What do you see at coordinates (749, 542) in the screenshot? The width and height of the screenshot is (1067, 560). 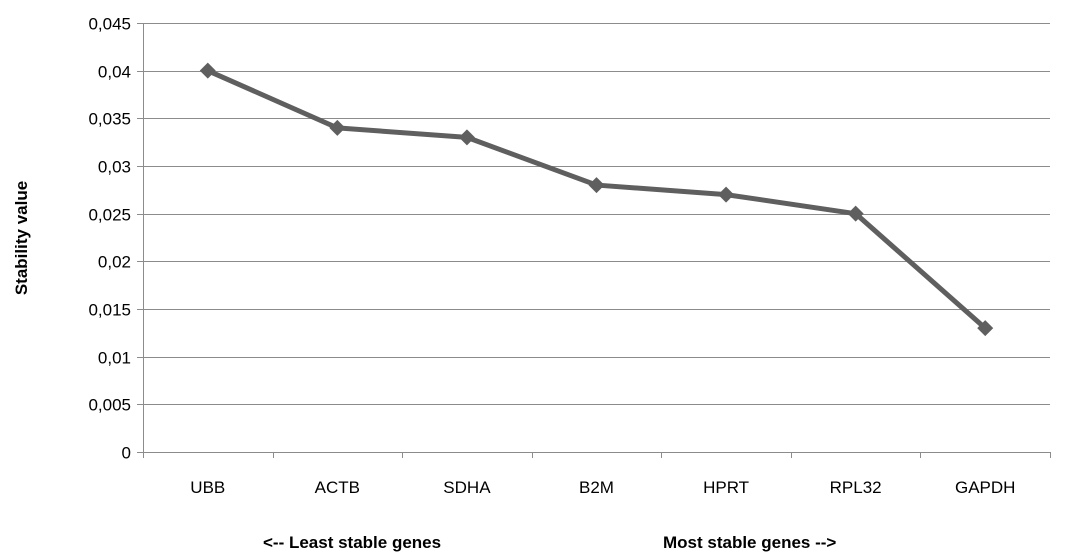 I see `x-axis-title-right: Most stable genes -->` at bounding box center [749, 542].